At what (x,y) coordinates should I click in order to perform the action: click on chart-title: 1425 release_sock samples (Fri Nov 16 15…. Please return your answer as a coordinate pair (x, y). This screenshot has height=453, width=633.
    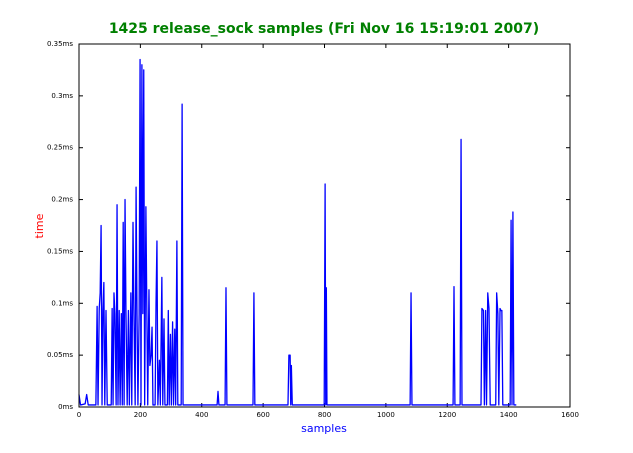
    Looking at the image, I should click on (324, 29).